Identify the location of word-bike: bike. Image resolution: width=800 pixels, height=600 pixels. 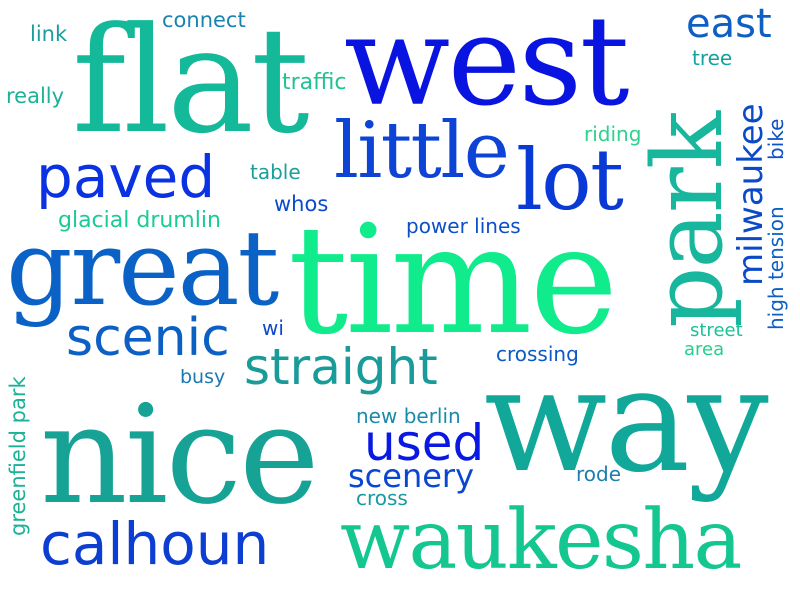
(776, 139).